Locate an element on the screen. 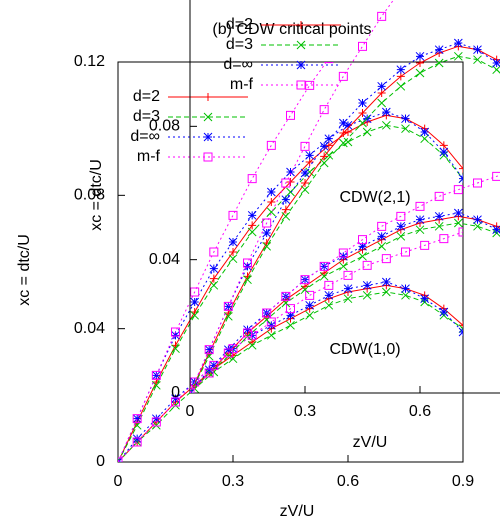 The height and width of the screenshot is (525, 500). y-tick-label: 0 is located at coordinates (175, 392).